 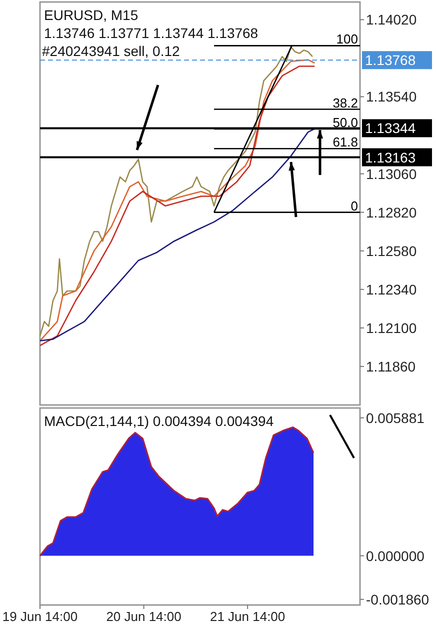 What do you see at coordinates (345, 122) in the screenshot?
I see `series-label: 50.0` at bounding box center [345, 122].